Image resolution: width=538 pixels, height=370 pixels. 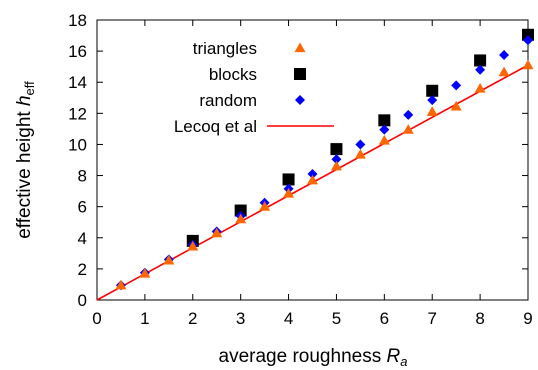 What do you see at coordinates (300, 74) in the screenshot?
I see `legend-marker-blocks` at bounding box center [300, 74].